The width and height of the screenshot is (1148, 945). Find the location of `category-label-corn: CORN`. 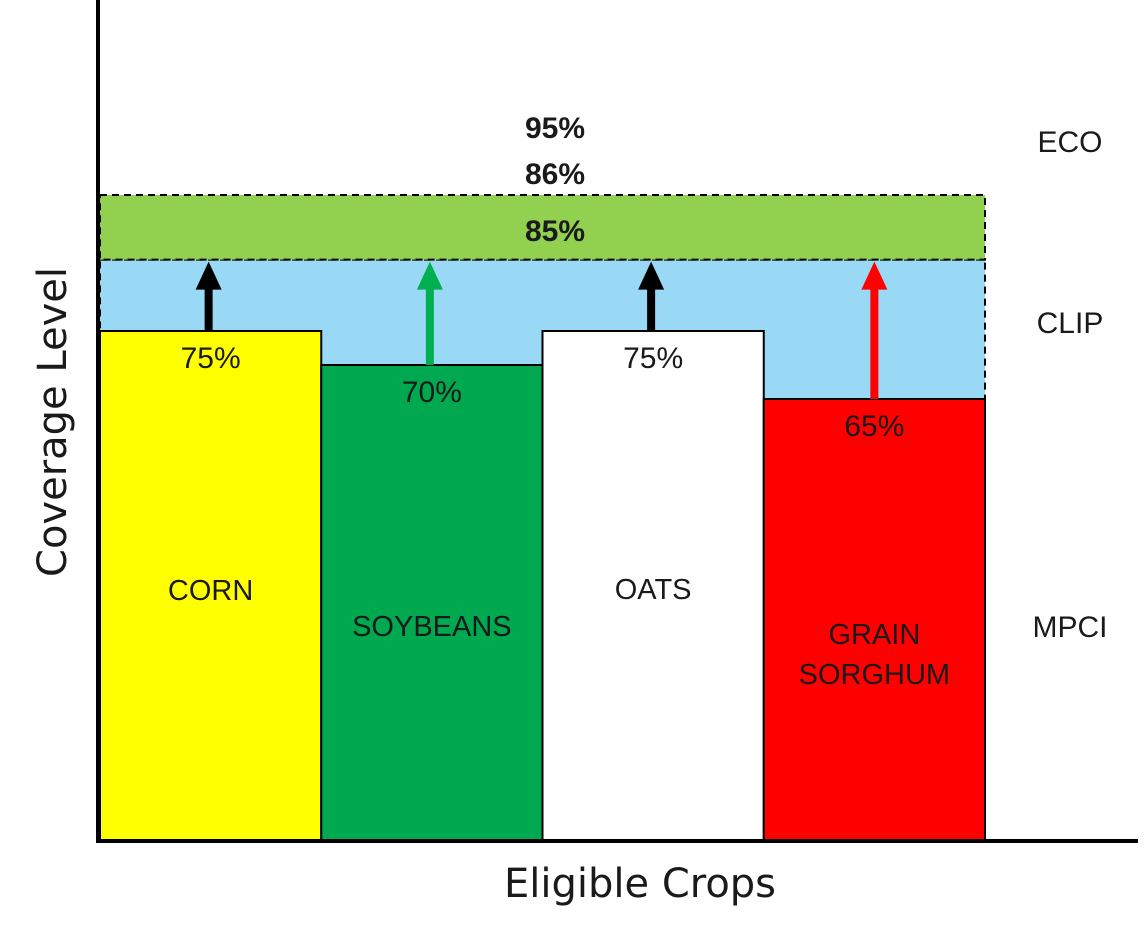

category-label-corn: CORN is located at coordinates (210, 591).